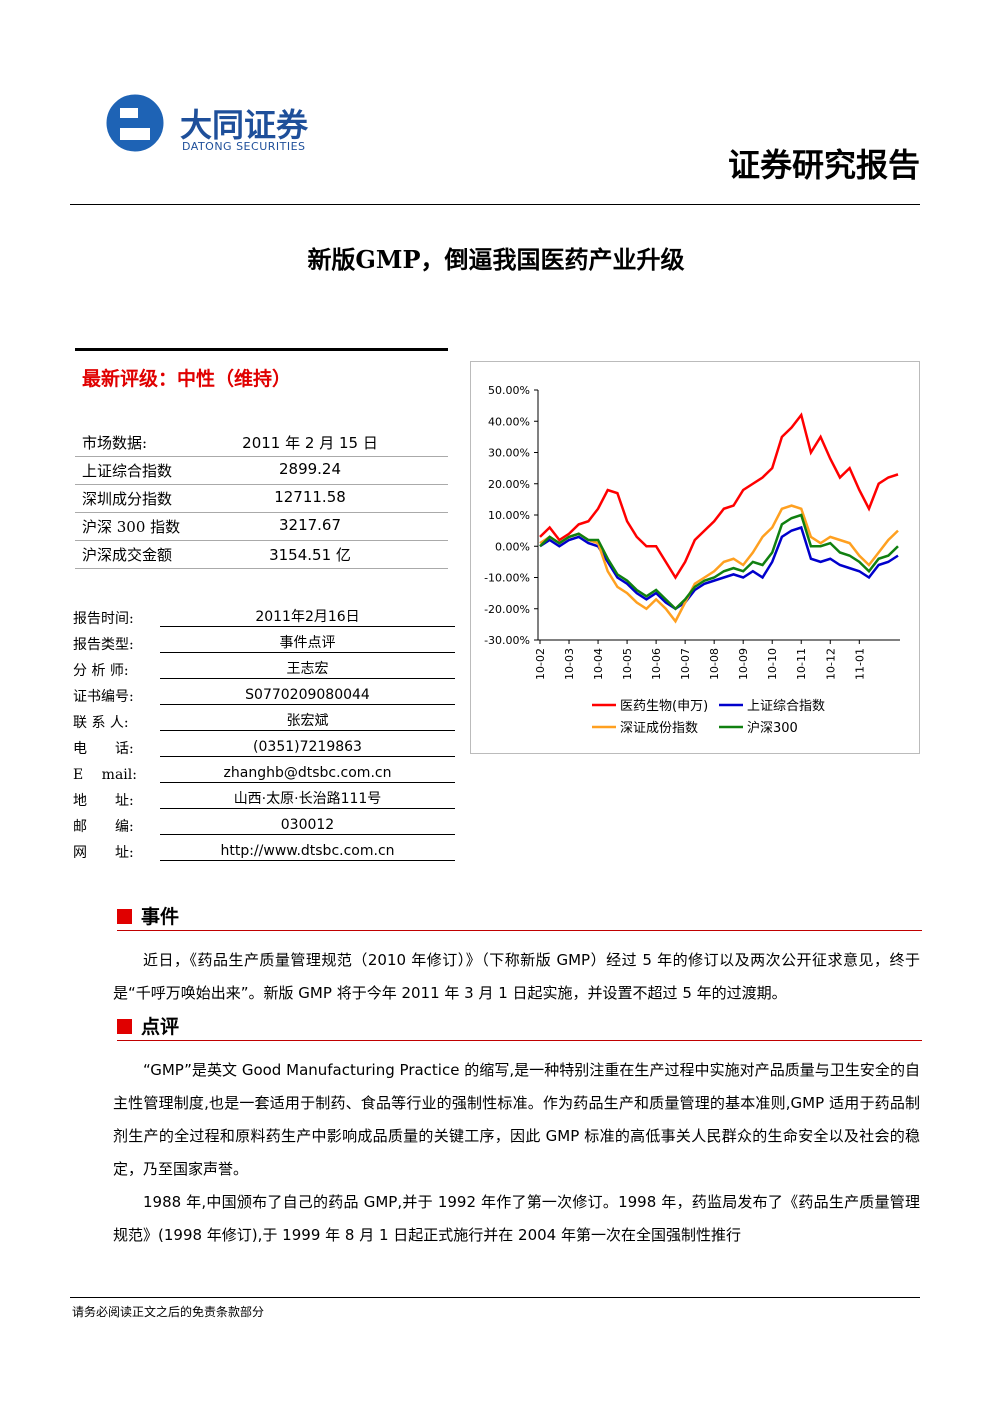 This screenshot has height=1403, width=992. Describe the element at coordinates (103, 827) in the screenshot. I see `info-label: 邮 编:` at that location.